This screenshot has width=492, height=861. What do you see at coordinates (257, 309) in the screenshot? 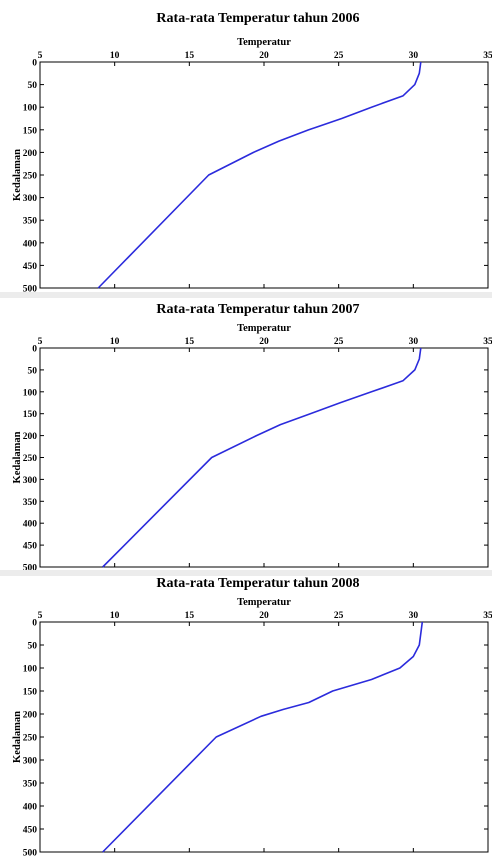
I see `chart-title: Rata-rata Temperatur tahun 2007` at bounding box center [257, 309].